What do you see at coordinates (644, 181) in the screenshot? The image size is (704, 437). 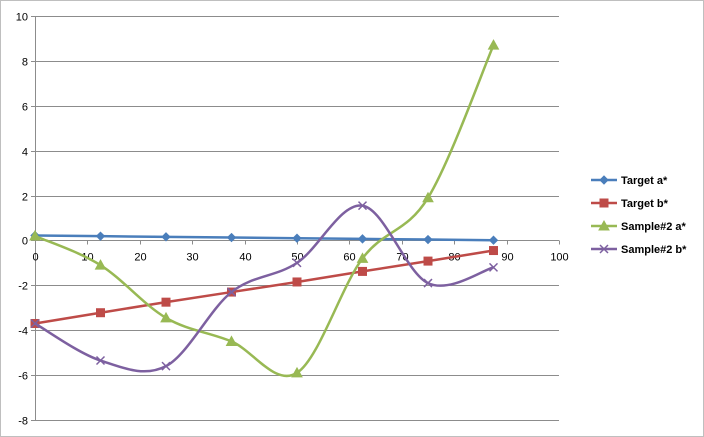 I see `legend-label: Target a*` at bounding box center [644, 181].